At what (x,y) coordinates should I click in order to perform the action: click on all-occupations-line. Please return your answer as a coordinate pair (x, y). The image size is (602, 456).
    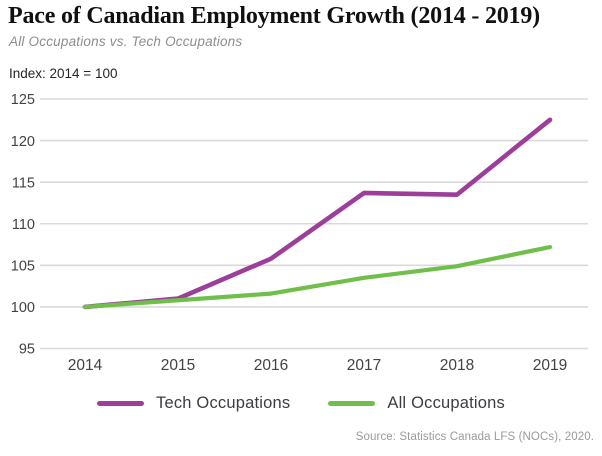
    Looking at the image, I should click on (317, 277).